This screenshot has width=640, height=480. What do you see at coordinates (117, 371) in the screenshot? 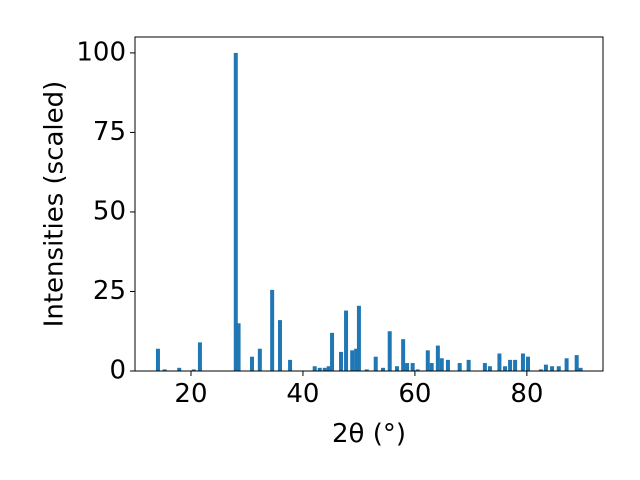
I see `y-tick-label: 0` at bounding box center [117, 371].